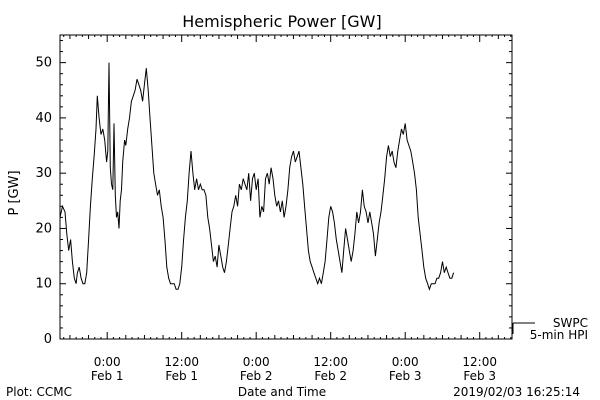 This screenshot has width=600, height=400. Describe the element at coordinates (43, 284) in the screenshot. I see `y-tick-label: 10` at that location.